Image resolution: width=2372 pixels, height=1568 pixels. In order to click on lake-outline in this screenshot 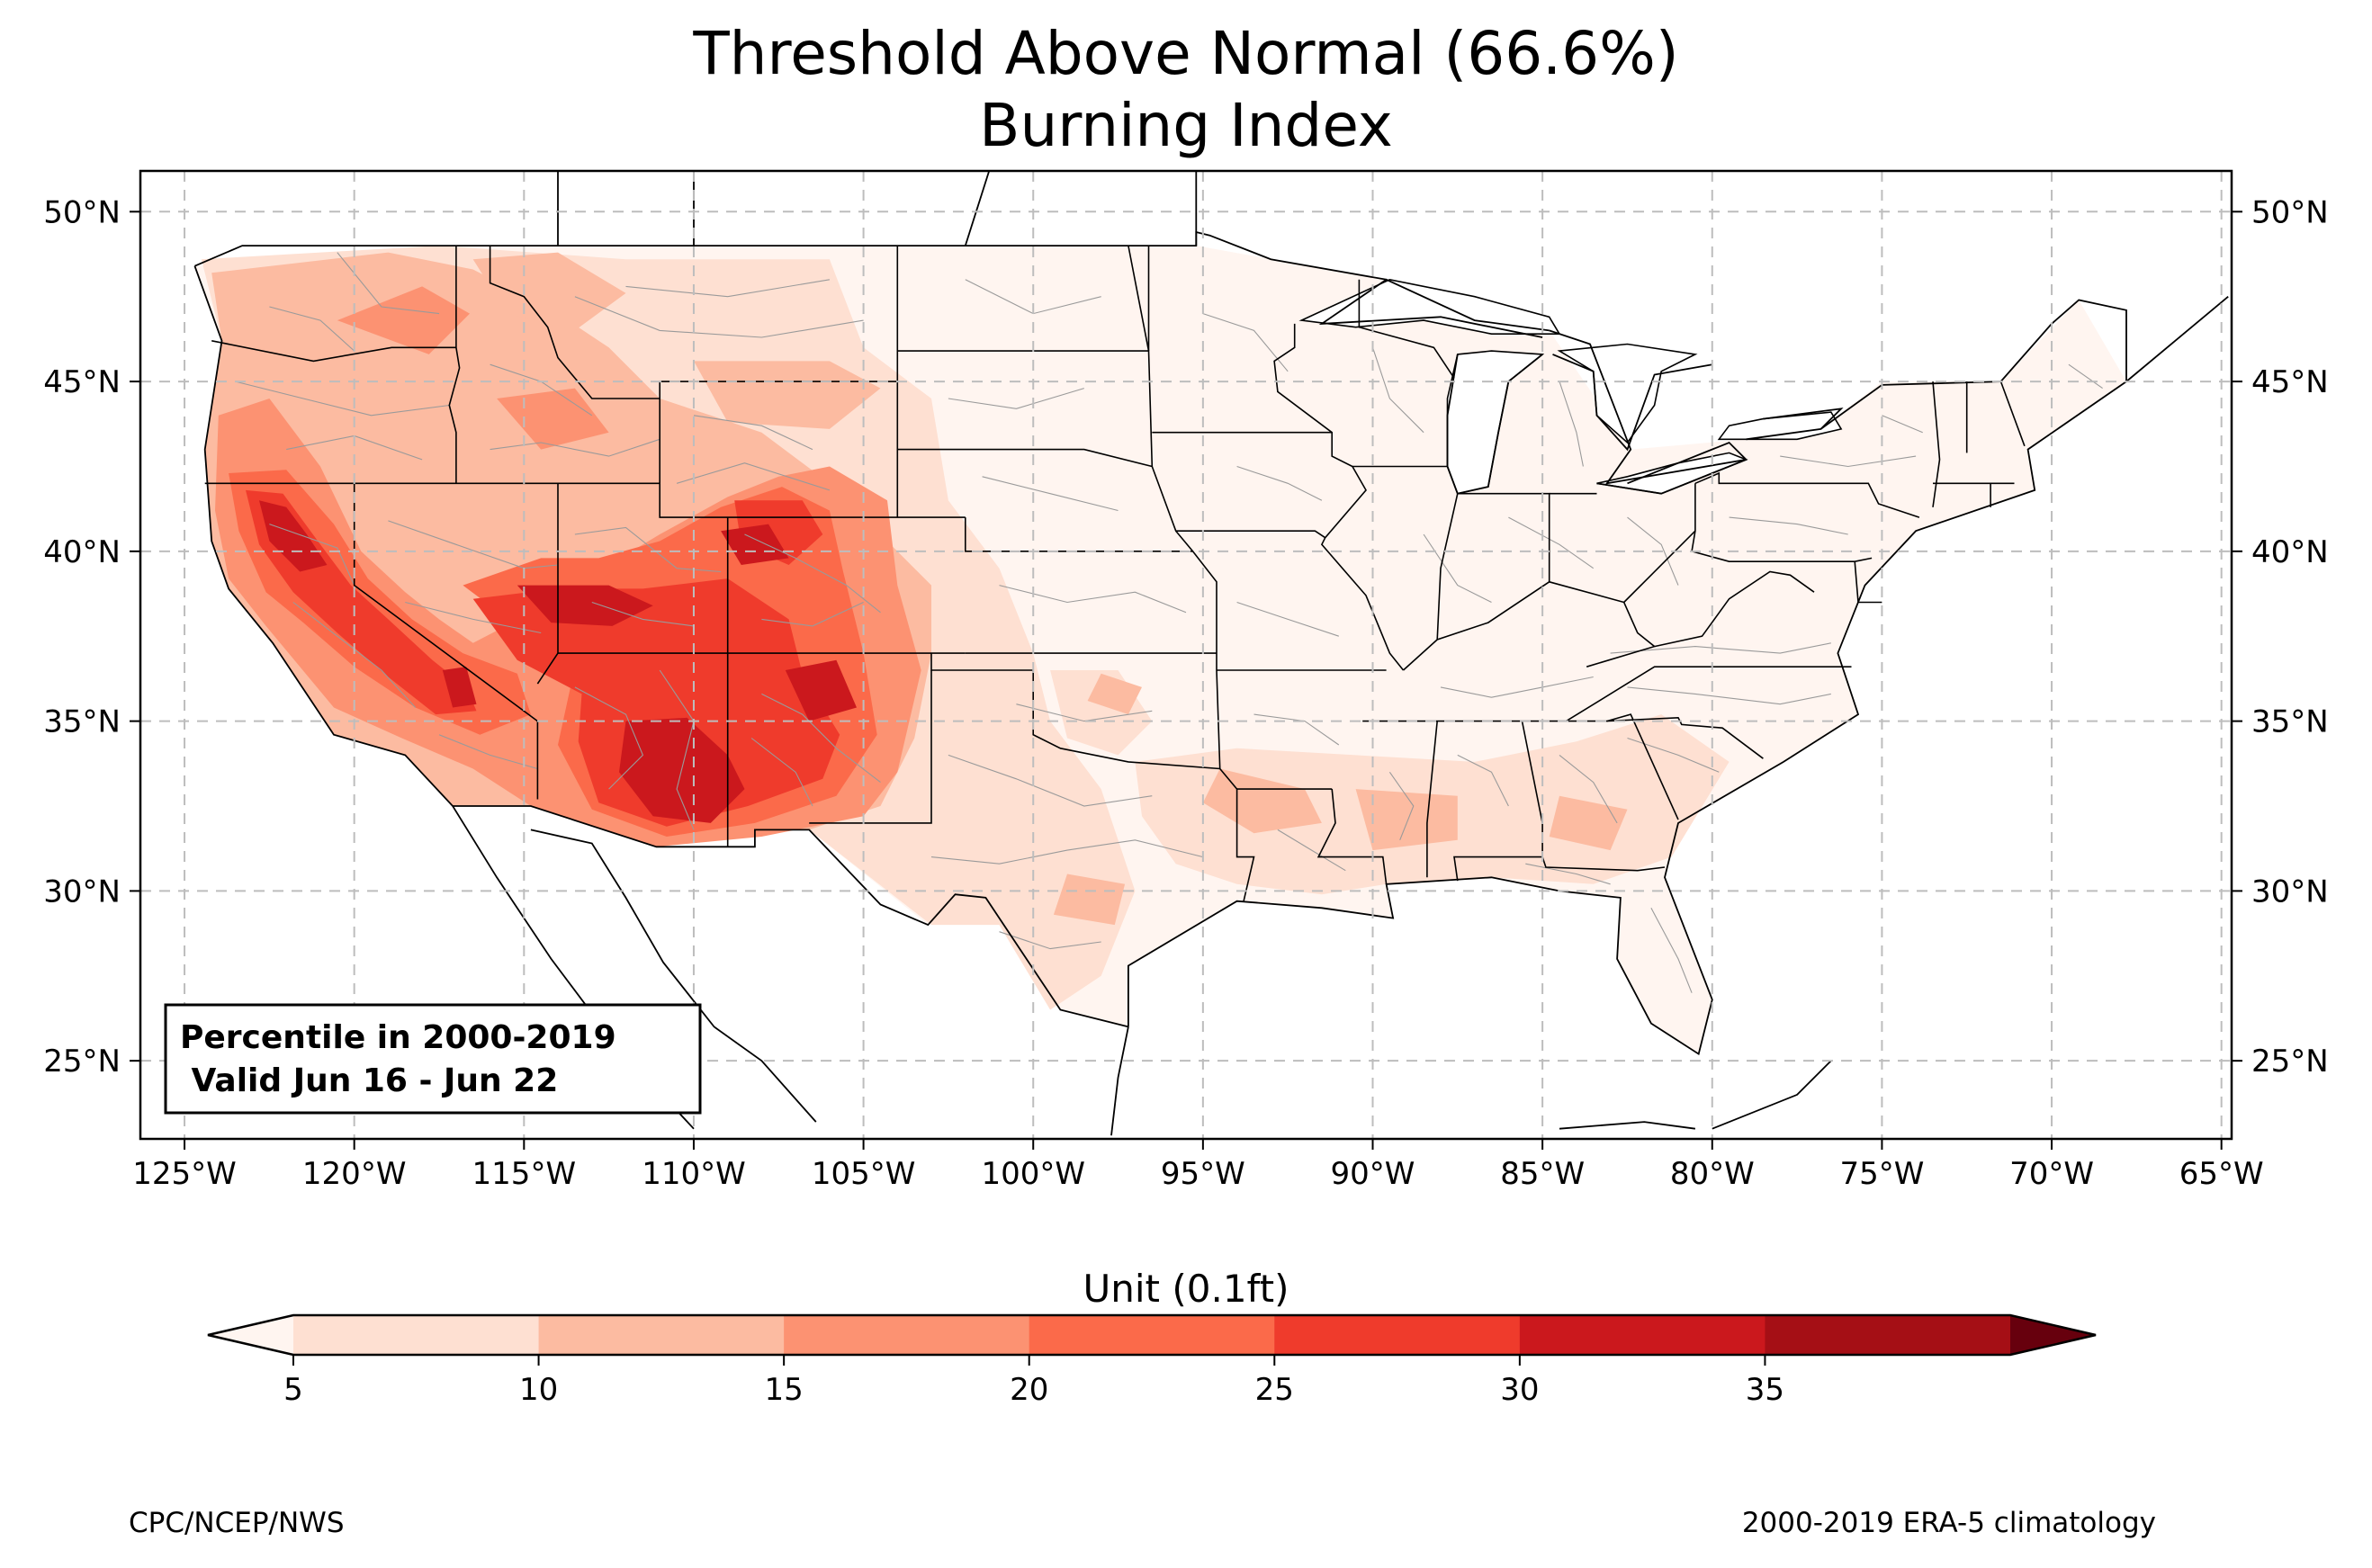, I will do `click(1780, 426)`.